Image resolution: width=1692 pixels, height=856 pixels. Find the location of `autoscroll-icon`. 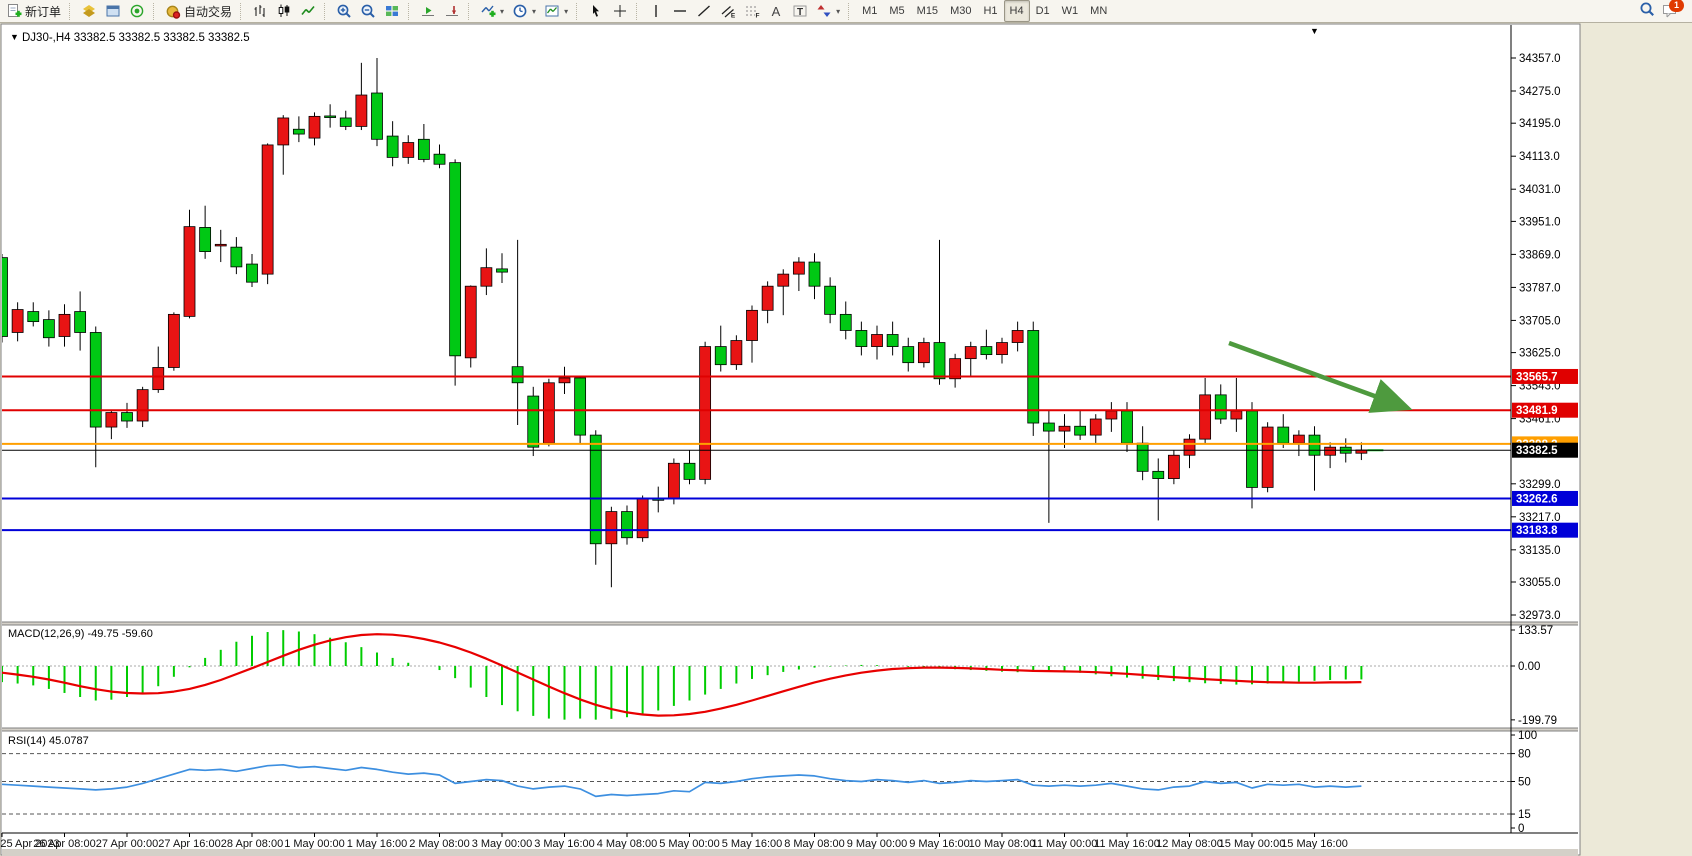

autoscroll-icon is located at coordinates (428, 11).